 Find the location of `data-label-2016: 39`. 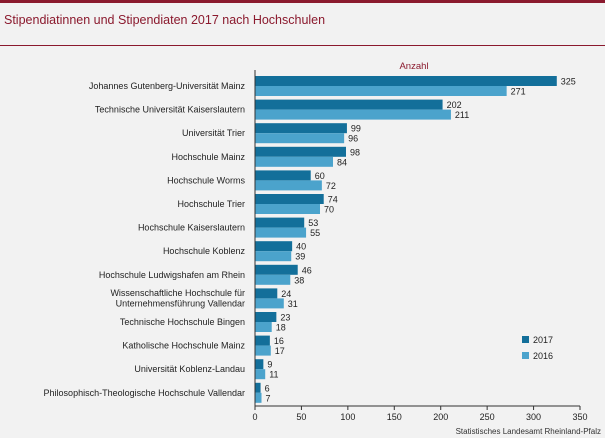

data-label-2016: 39 is located at coordinates (300, 257).